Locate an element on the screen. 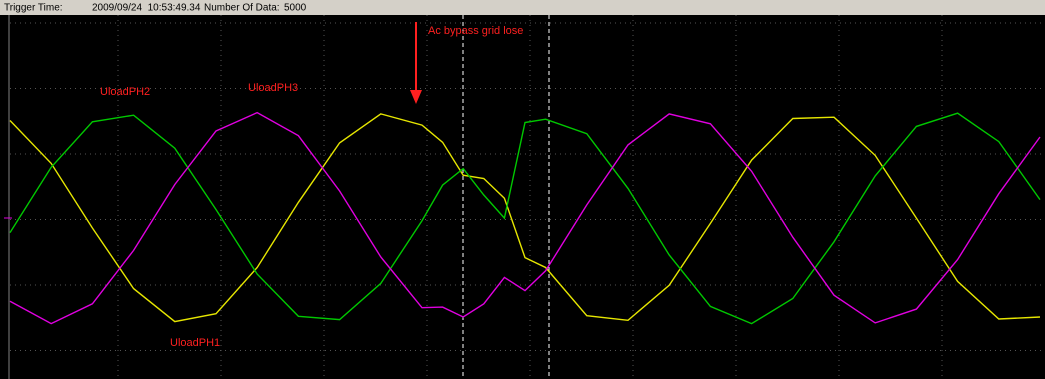  data-count: 5000 is located at coordinates (295, 8).